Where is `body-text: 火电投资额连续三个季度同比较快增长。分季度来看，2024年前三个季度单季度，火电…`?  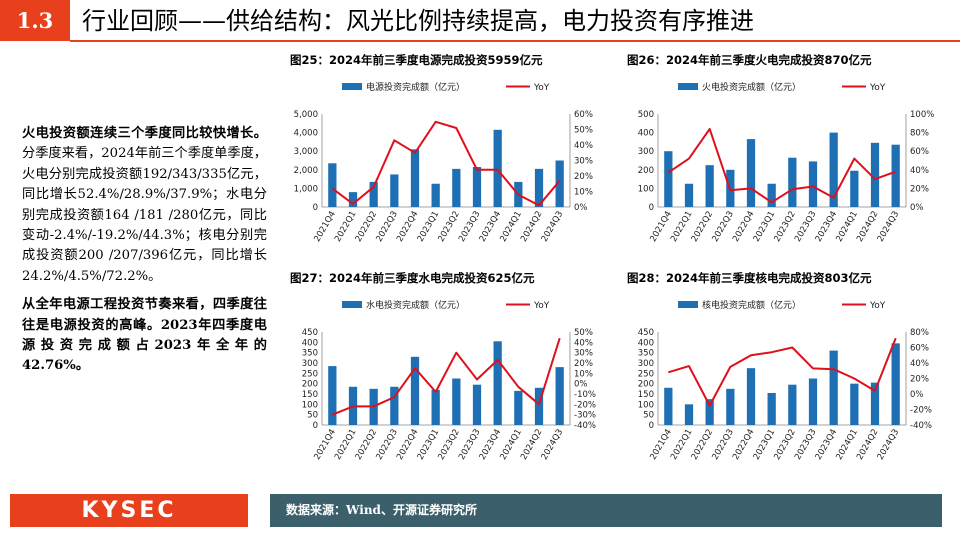 body-text: 火电投资额连续三个季度同比较快增长。分季度来看，2024年前三个季度单季度，火电… is located at coordinates (144, 254).